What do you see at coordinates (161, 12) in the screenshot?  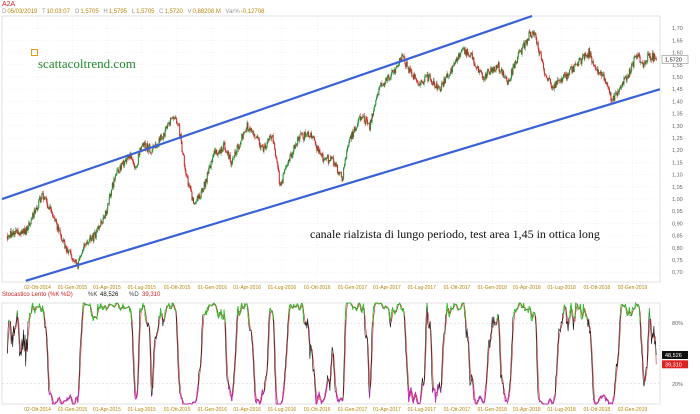 I see `field-key-close: C` at bounding box center [161, 12].